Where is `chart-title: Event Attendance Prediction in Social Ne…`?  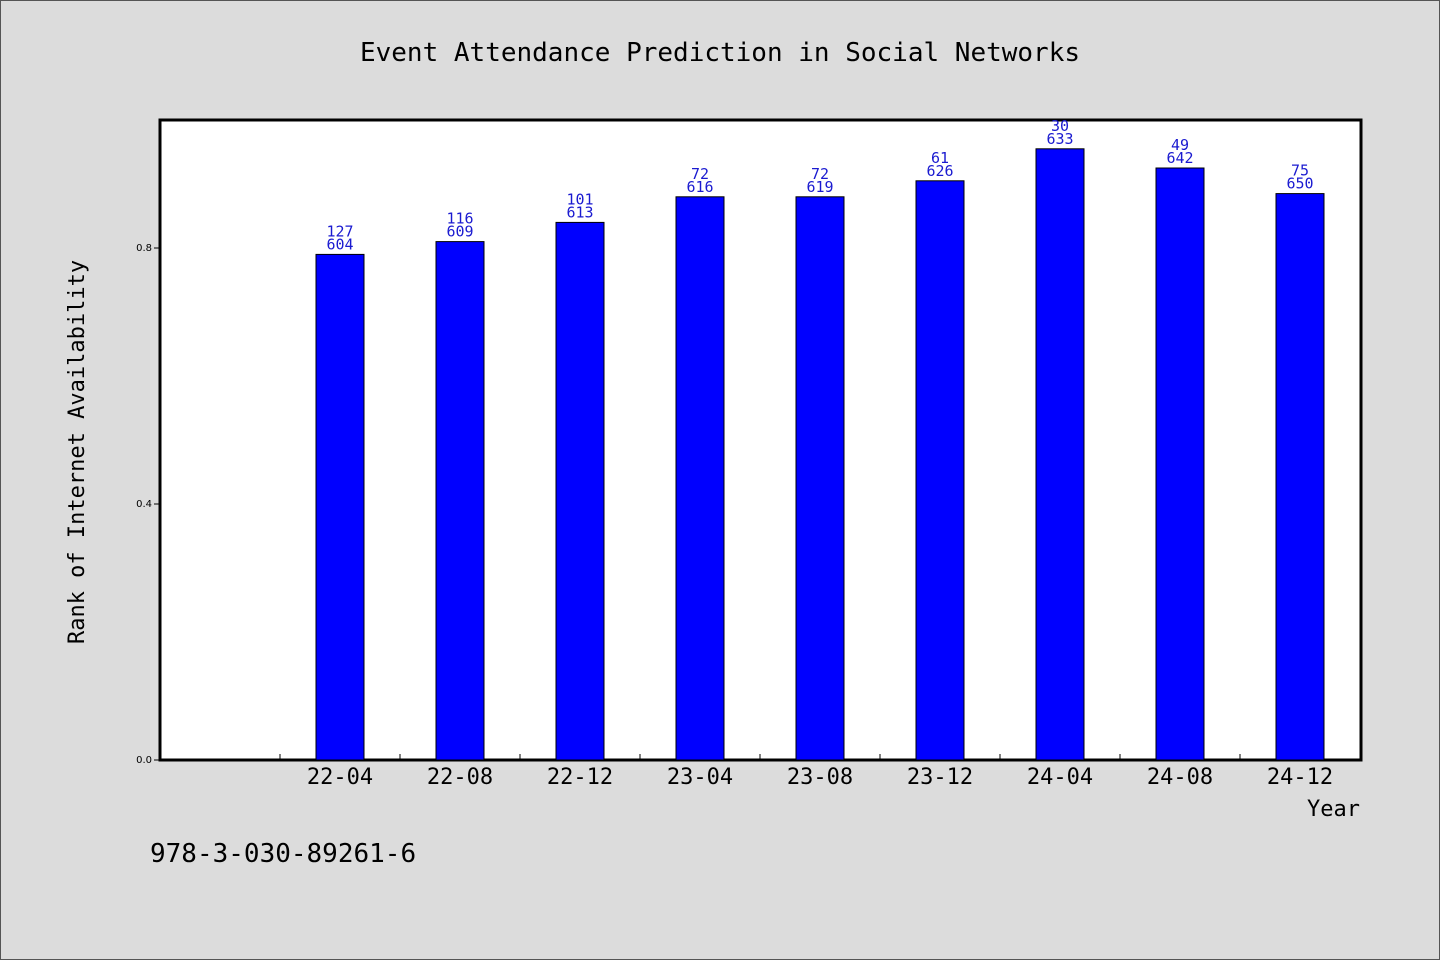
chart-title: Event Attendance Prediction in Social Ne… is located at coordinates (720, 53).